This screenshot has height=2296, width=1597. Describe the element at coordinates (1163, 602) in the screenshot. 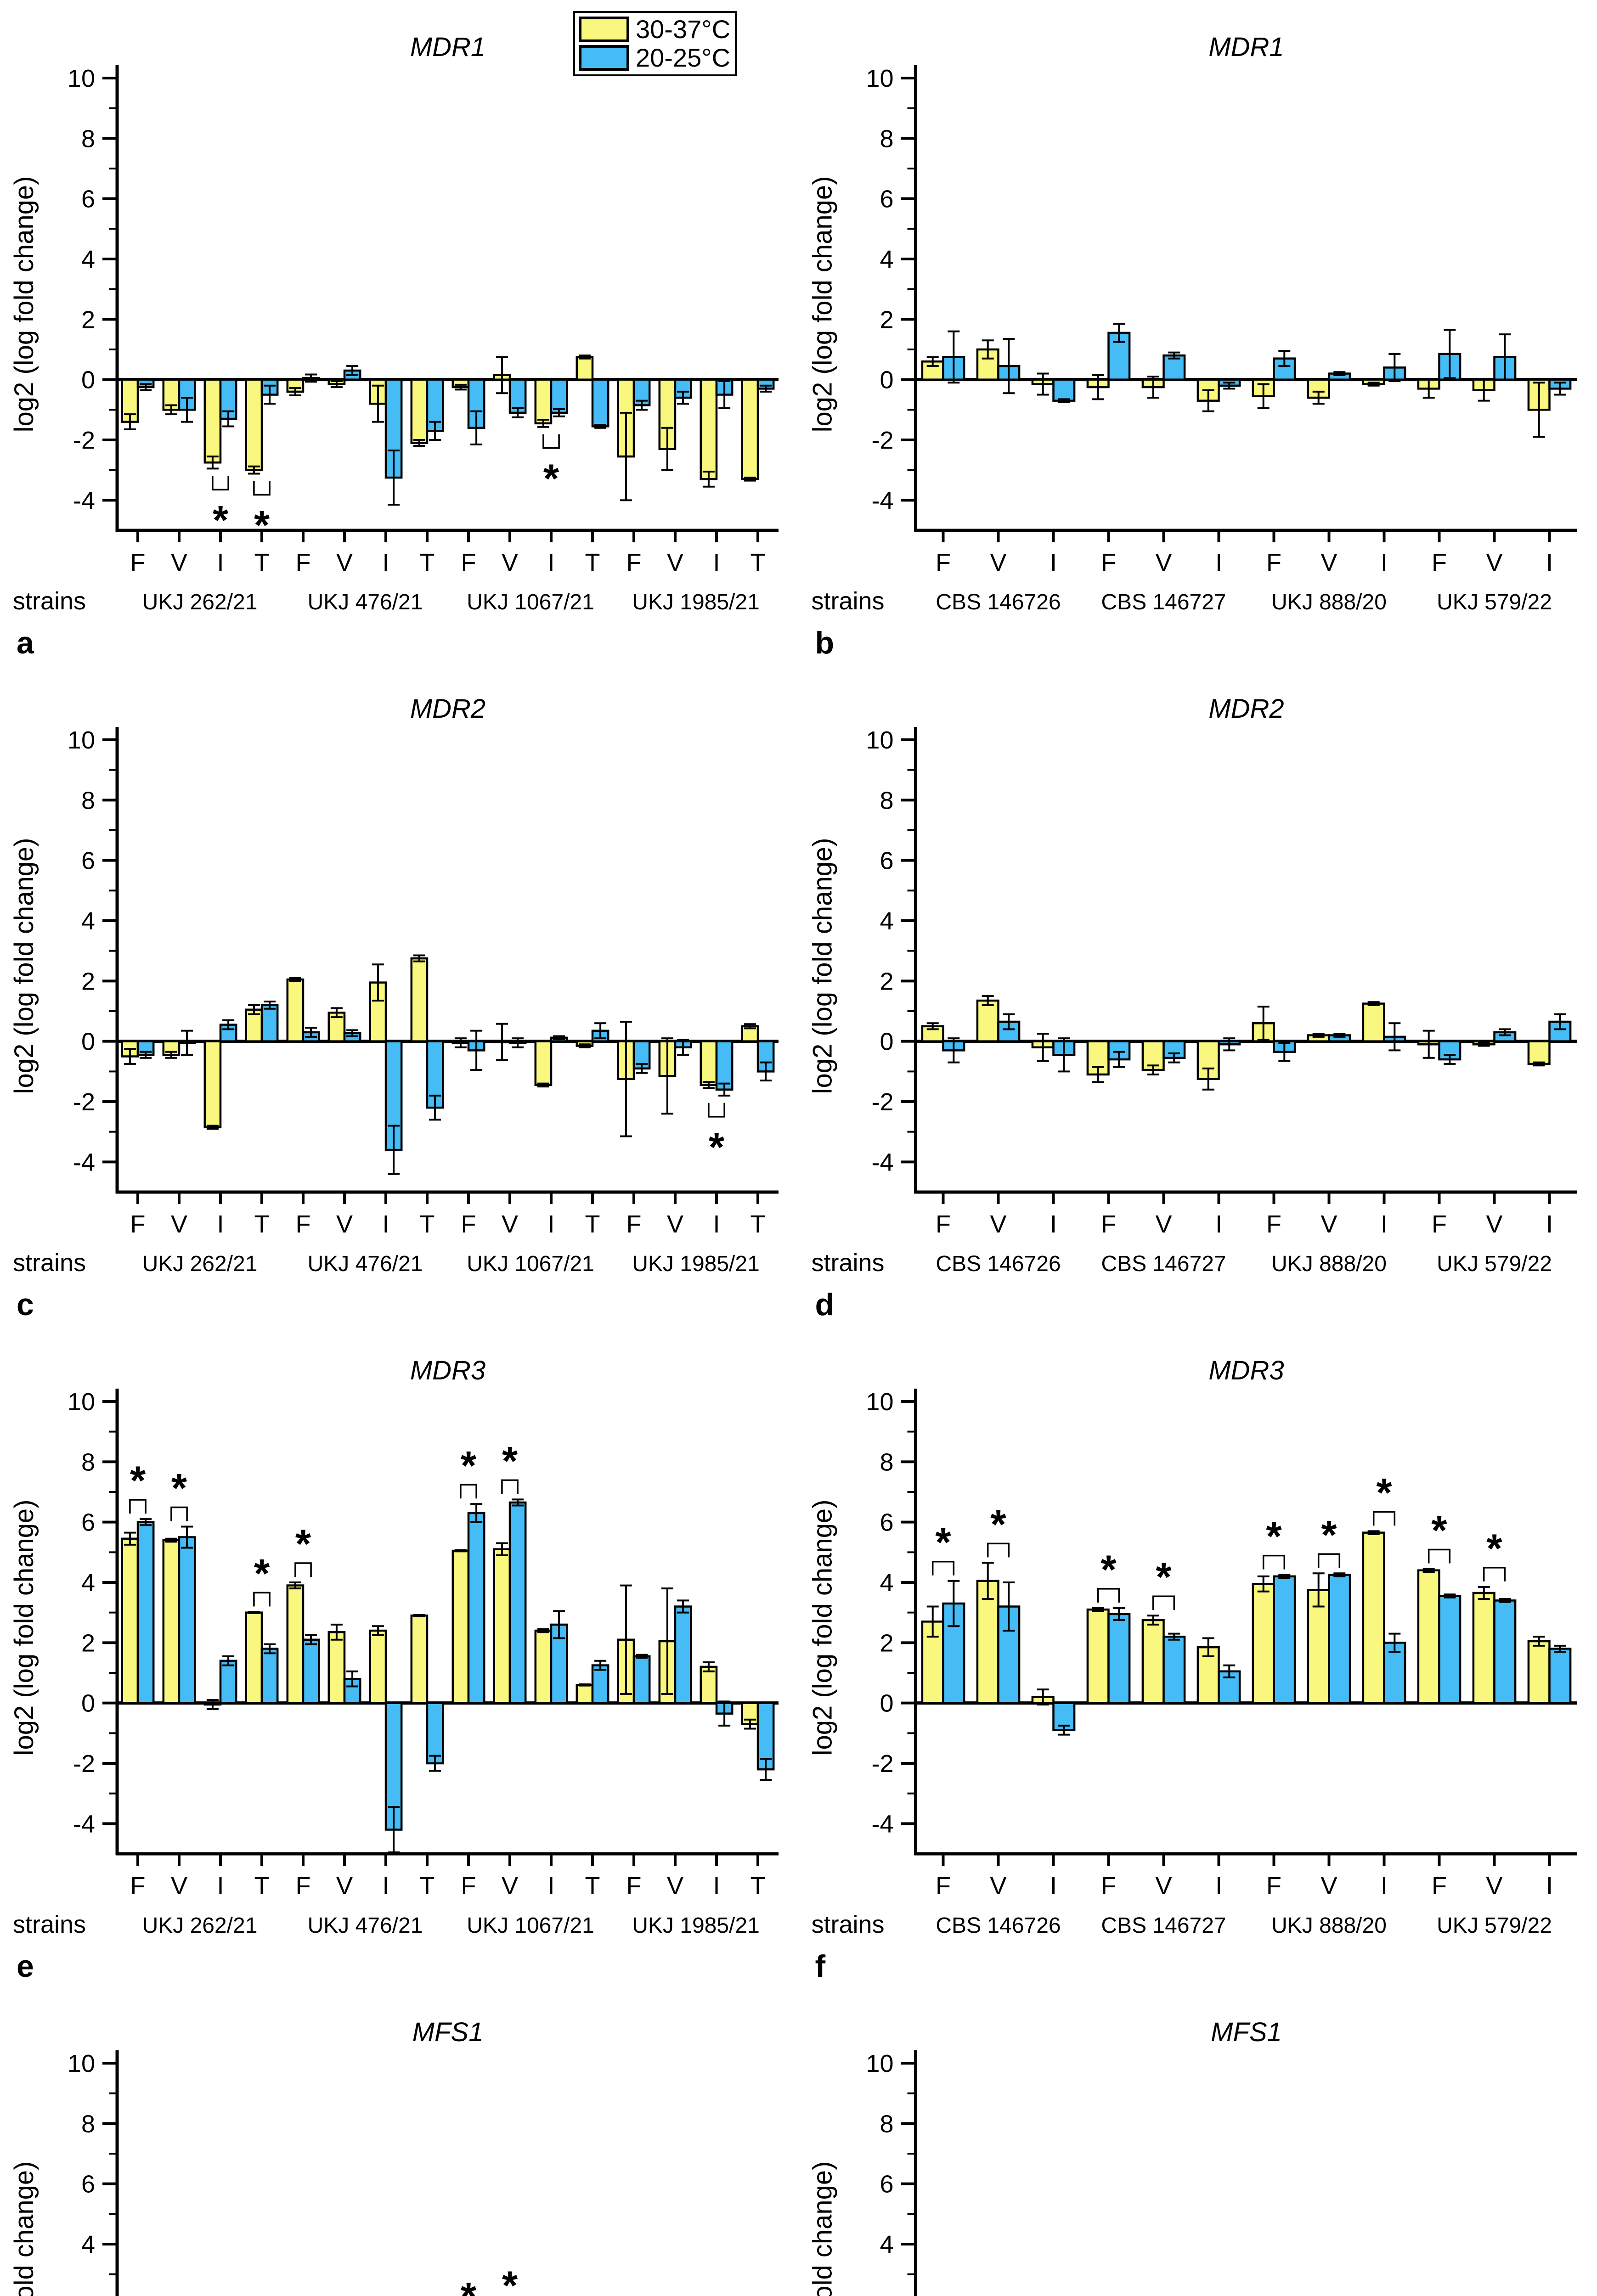

I see `strain-label: CBS 146727` at that location.